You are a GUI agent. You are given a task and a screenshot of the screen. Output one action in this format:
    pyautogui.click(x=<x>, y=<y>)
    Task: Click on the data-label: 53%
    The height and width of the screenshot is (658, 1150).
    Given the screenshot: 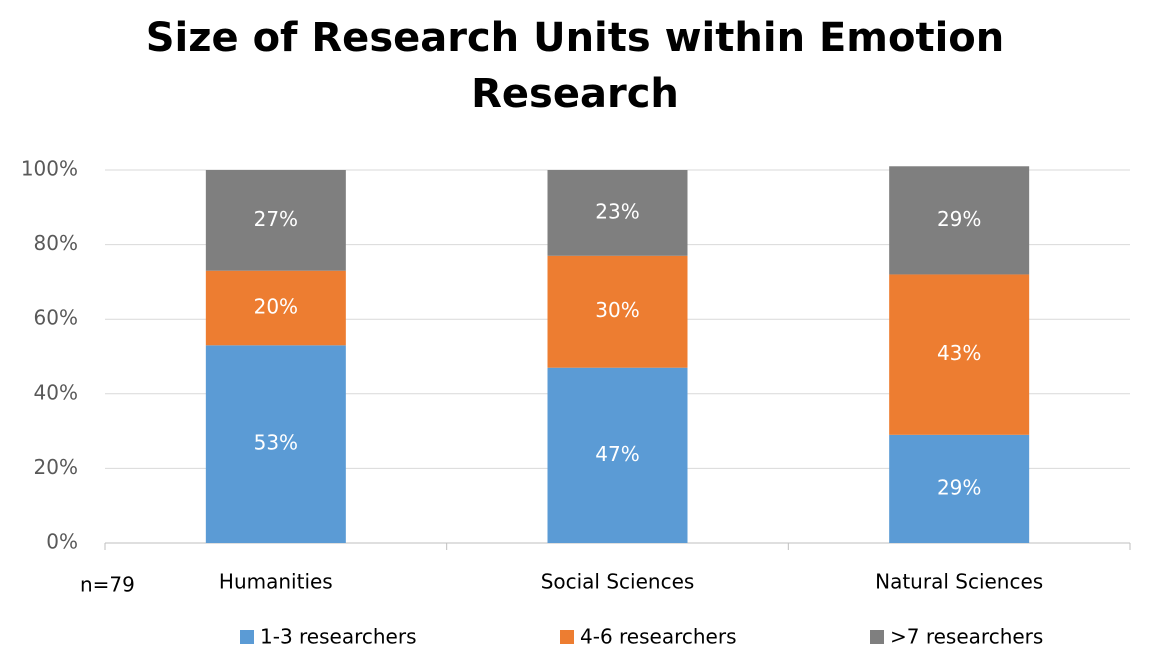 What is the action you would take?
    pyautogui.click(x=276, y=443)
    